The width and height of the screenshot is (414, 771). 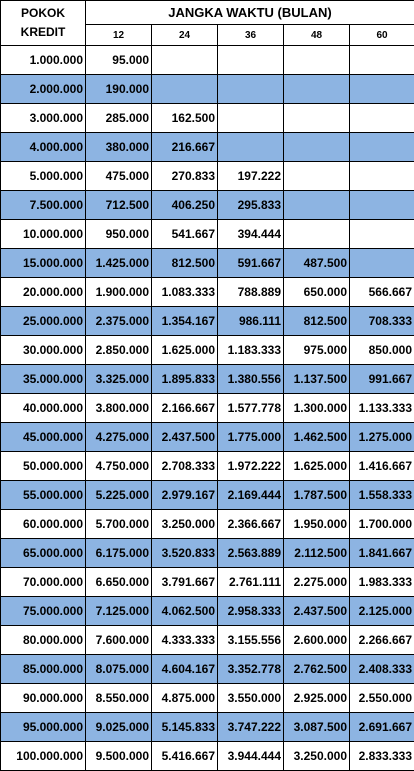 I want to click on installment-24-cell: 1.083.333, so click(x=185, y=292).